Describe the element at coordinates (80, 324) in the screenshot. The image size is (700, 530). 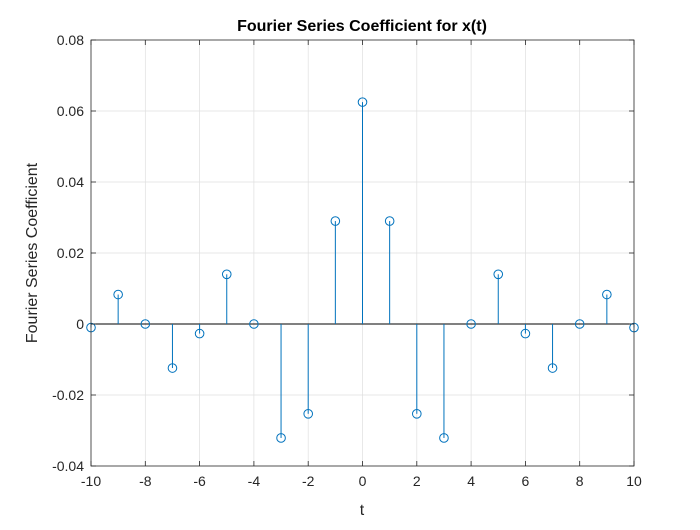
I see `y-tick-label: 0` at that location.